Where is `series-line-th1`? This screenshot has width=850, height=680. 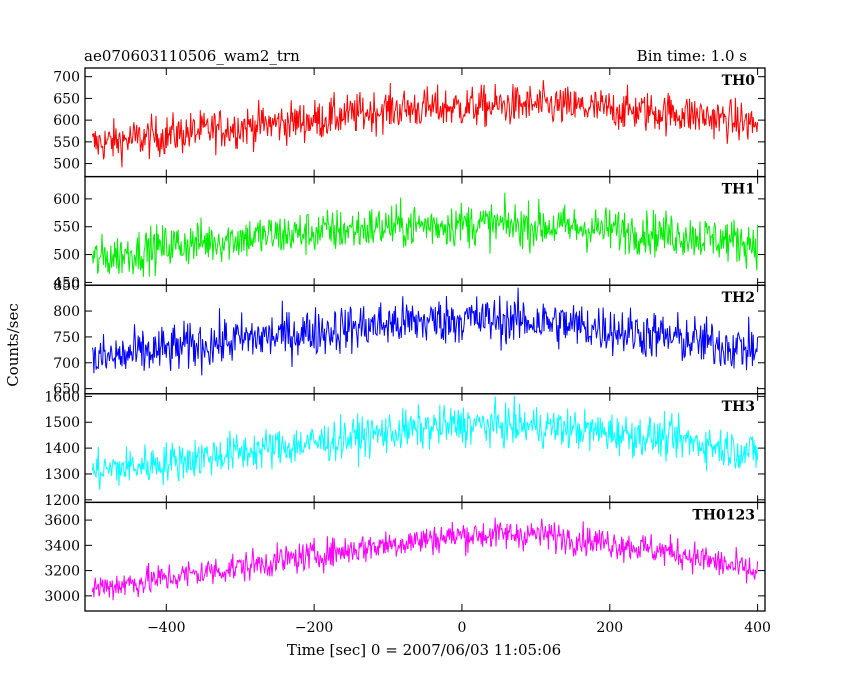
series-line-th1 is located at coordinates (425, 234).